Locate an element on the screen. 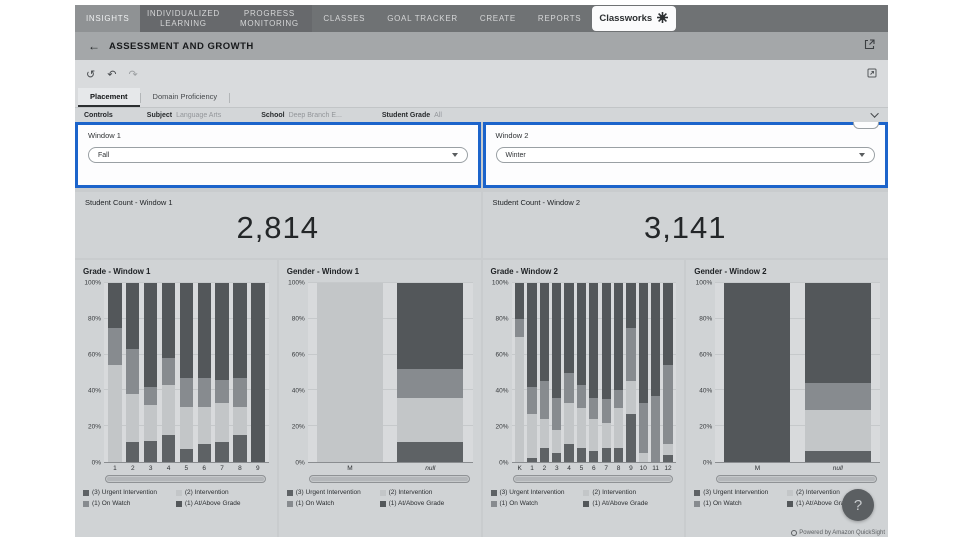 The width and height of the screenshot is (960, 540). tab-domain-proficiency: Domain Proficiency is located at coordinates (185, 96).